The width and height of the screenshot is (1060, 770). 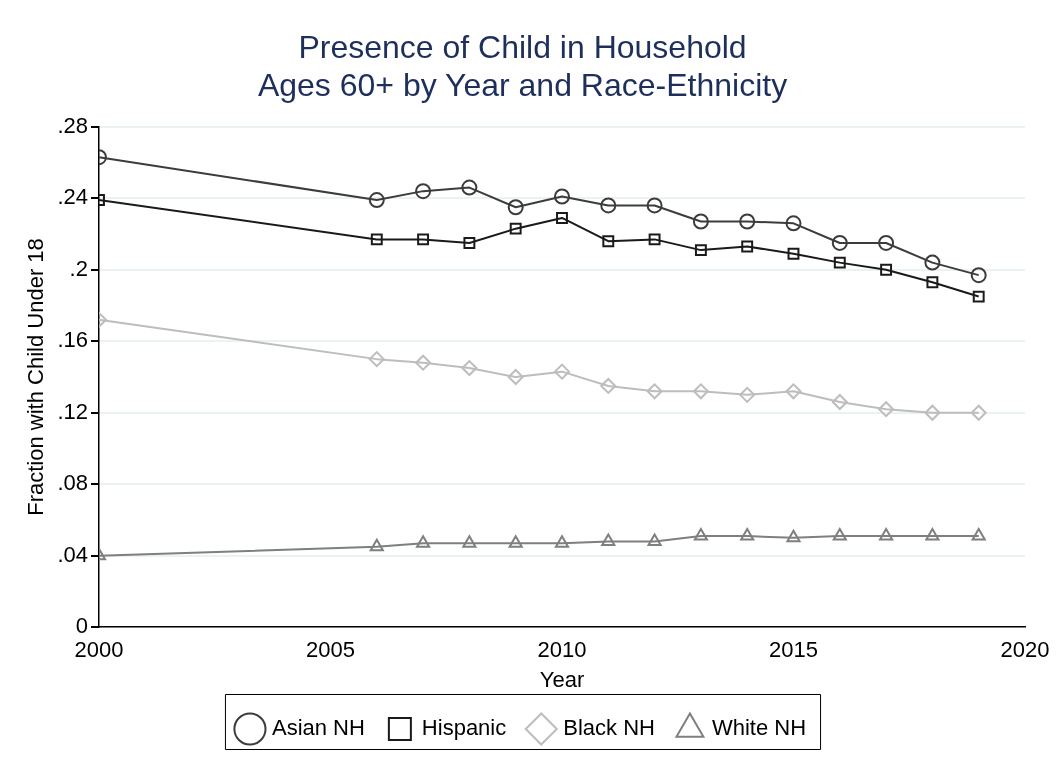 I want to click on y-tick-label: .04, so click(x=72, y=554).